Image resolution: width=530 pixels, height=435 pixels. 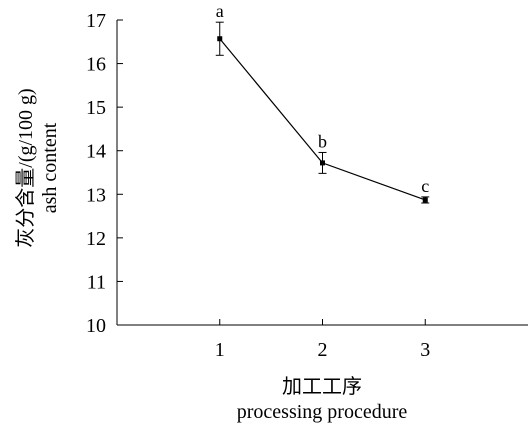 I want to click on y-tick-label: 15, so click(x=96, y=108).